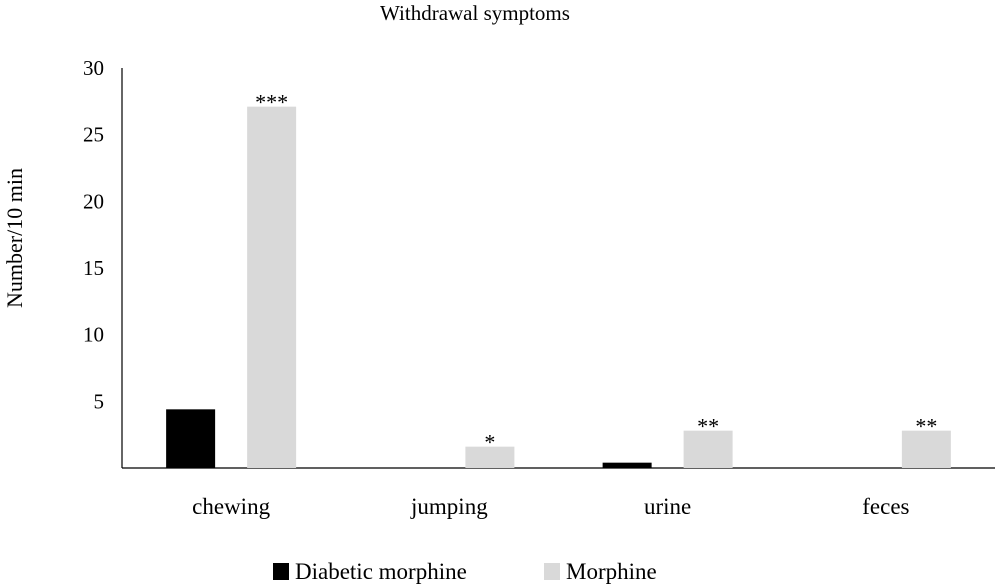 The width and height of the screenshot is (1000, 586). I want to click on y-tick-label: 20, so click(93, 201).